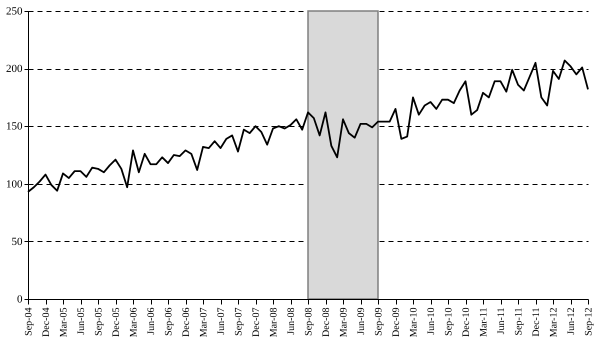  I want to click on x-tick-label: Dec-05, so click(116, 322).